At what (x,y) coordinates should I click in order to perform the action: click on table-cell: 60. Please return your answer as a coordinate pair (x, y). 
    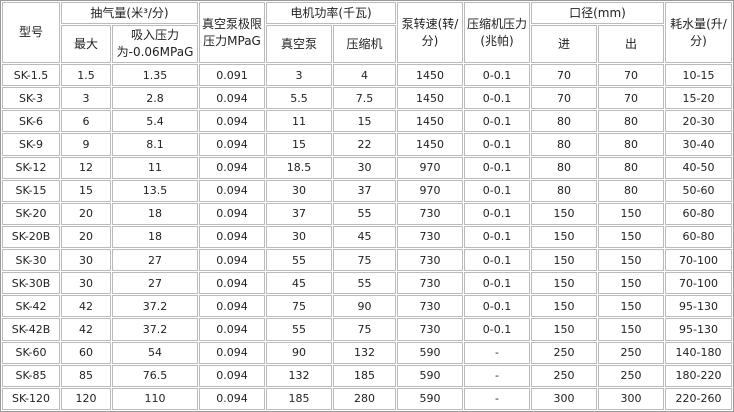
    Looking at the image, I should click on (86, 352).